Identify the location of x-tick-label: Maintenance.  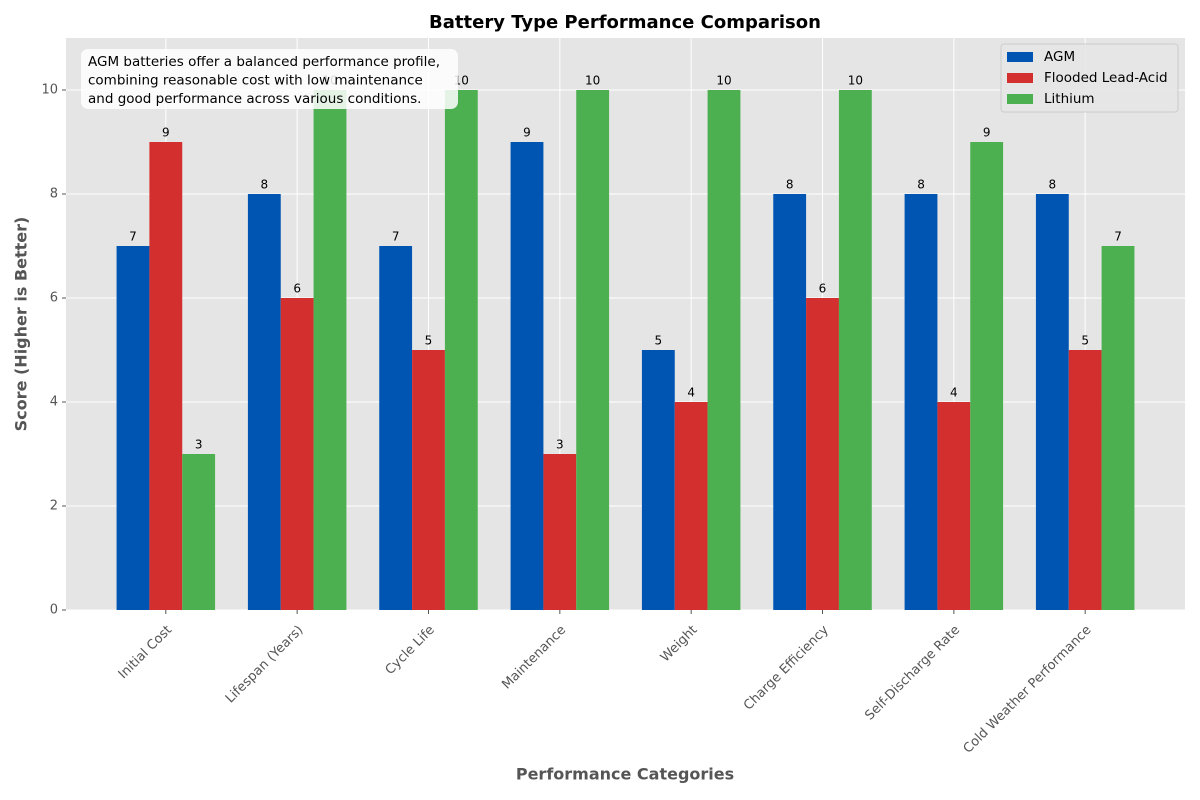
(534, 658).